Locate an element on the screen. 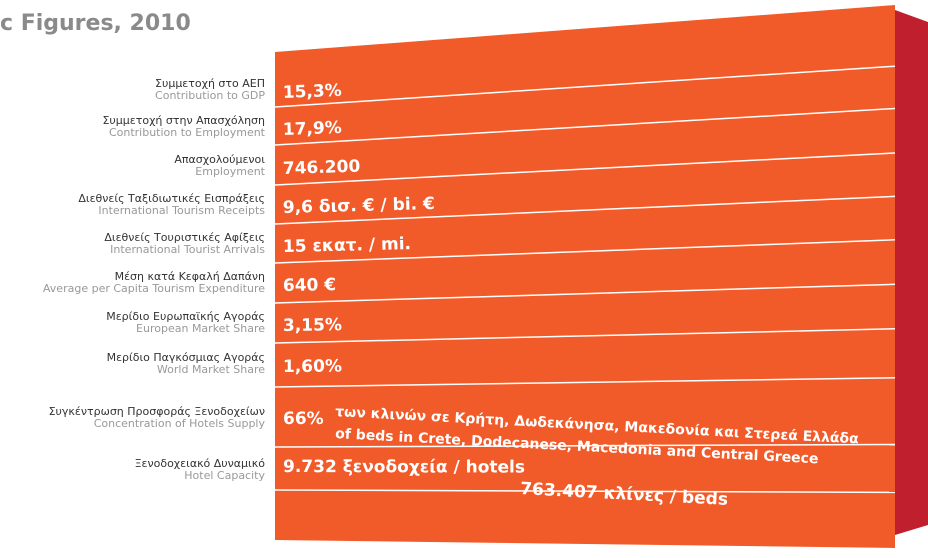 The image size is (928, 558). label-greek: Μερίδιο Παγκόσμιας Αγοράς is located at coordinates (186, 357).